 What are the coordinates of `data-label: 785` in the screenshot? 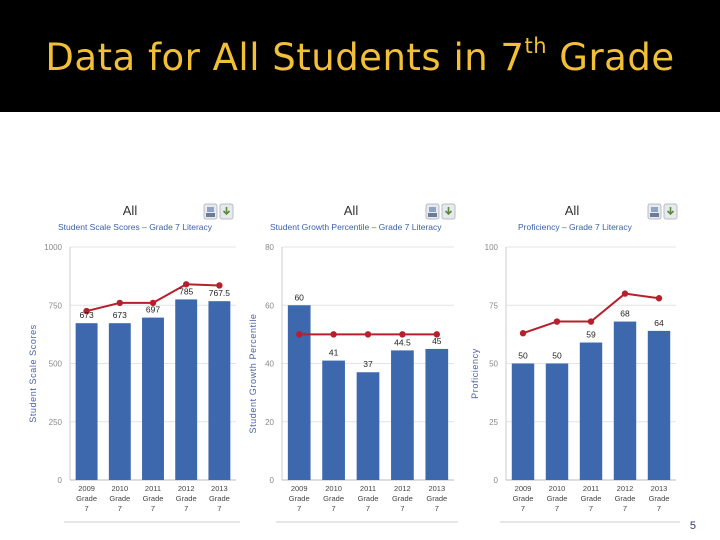 It's located at (186, 291).